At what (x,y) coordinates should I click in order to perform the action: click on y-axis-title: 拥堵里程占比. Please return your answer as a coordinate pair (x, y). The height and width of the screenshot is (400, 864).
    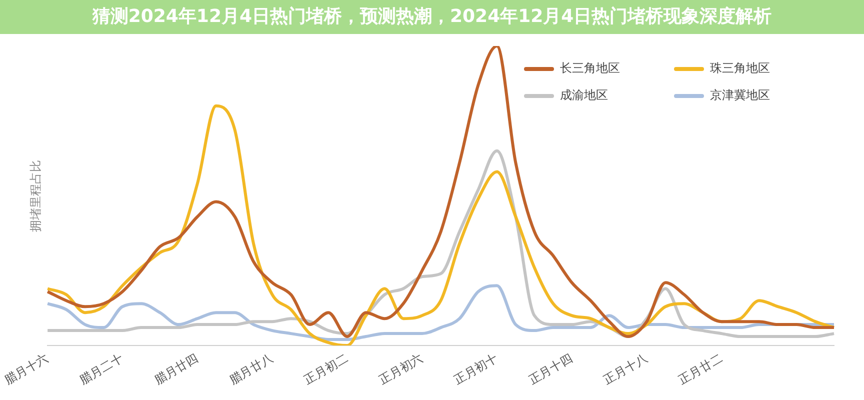
    Looking at the image, I should click on (35, 196).